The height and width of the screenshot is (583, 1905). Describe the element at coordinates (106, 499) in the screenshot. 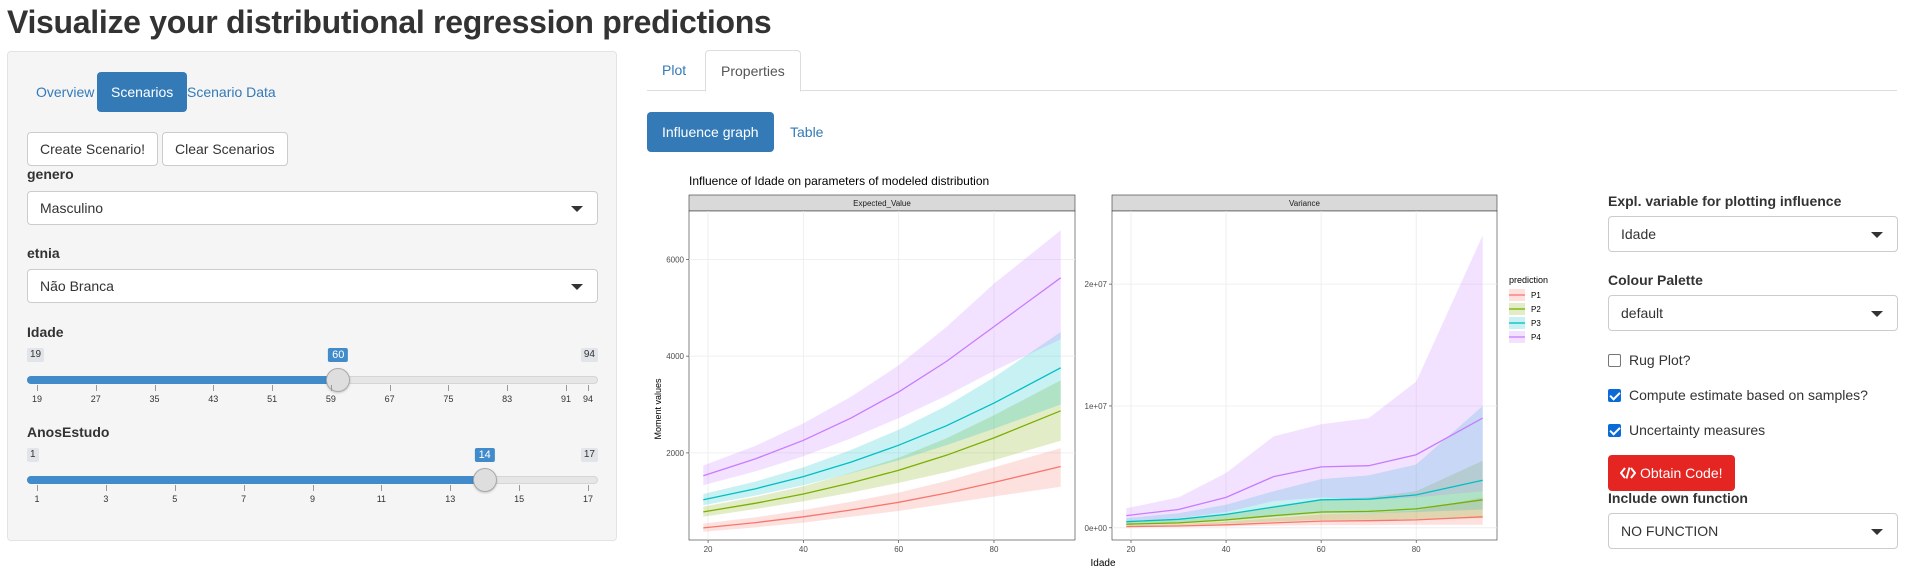

I see `slider-tick-label: 3` at that location.